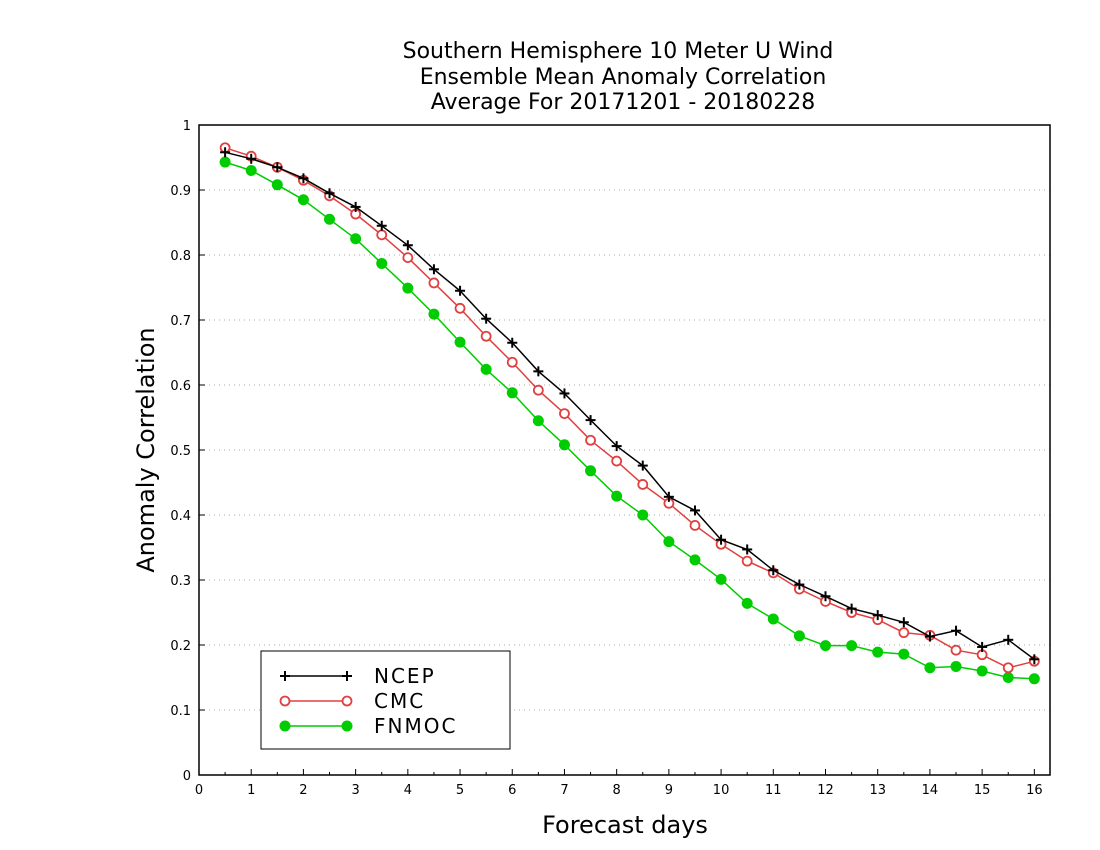 The image size is (1100, 850). What do you see at coordinates (180, 646) in the screenshot?
I see `y-tick-label: 0.2` at bounding box center [180, 646].